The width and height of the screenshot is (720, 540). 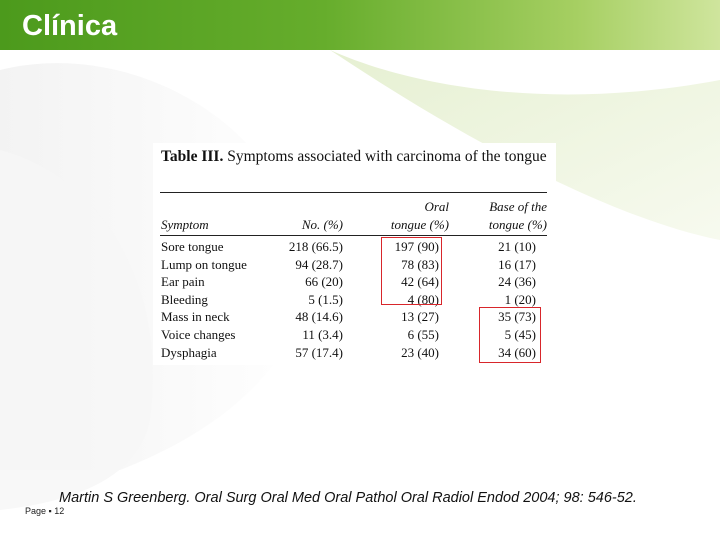 I want to click on page-number: Page ▪ 12, so click(x=44, y=511).